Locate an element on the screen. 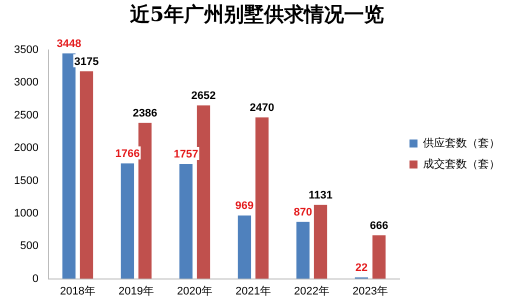 The height and width of the screenshot is (308, 518). data-label: 3448 is located at coordinates (69, 44).